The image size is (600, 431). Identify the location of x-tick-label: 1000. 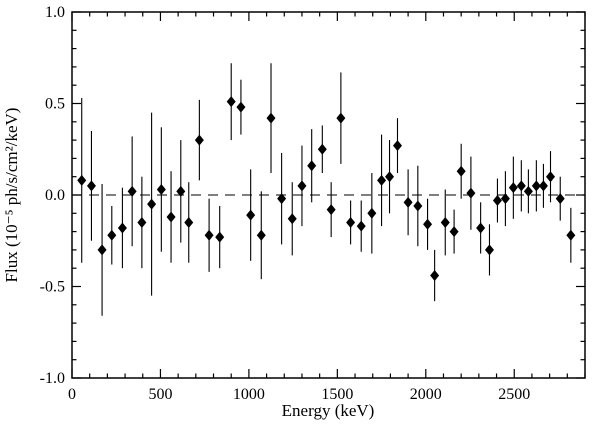
(249, 394).